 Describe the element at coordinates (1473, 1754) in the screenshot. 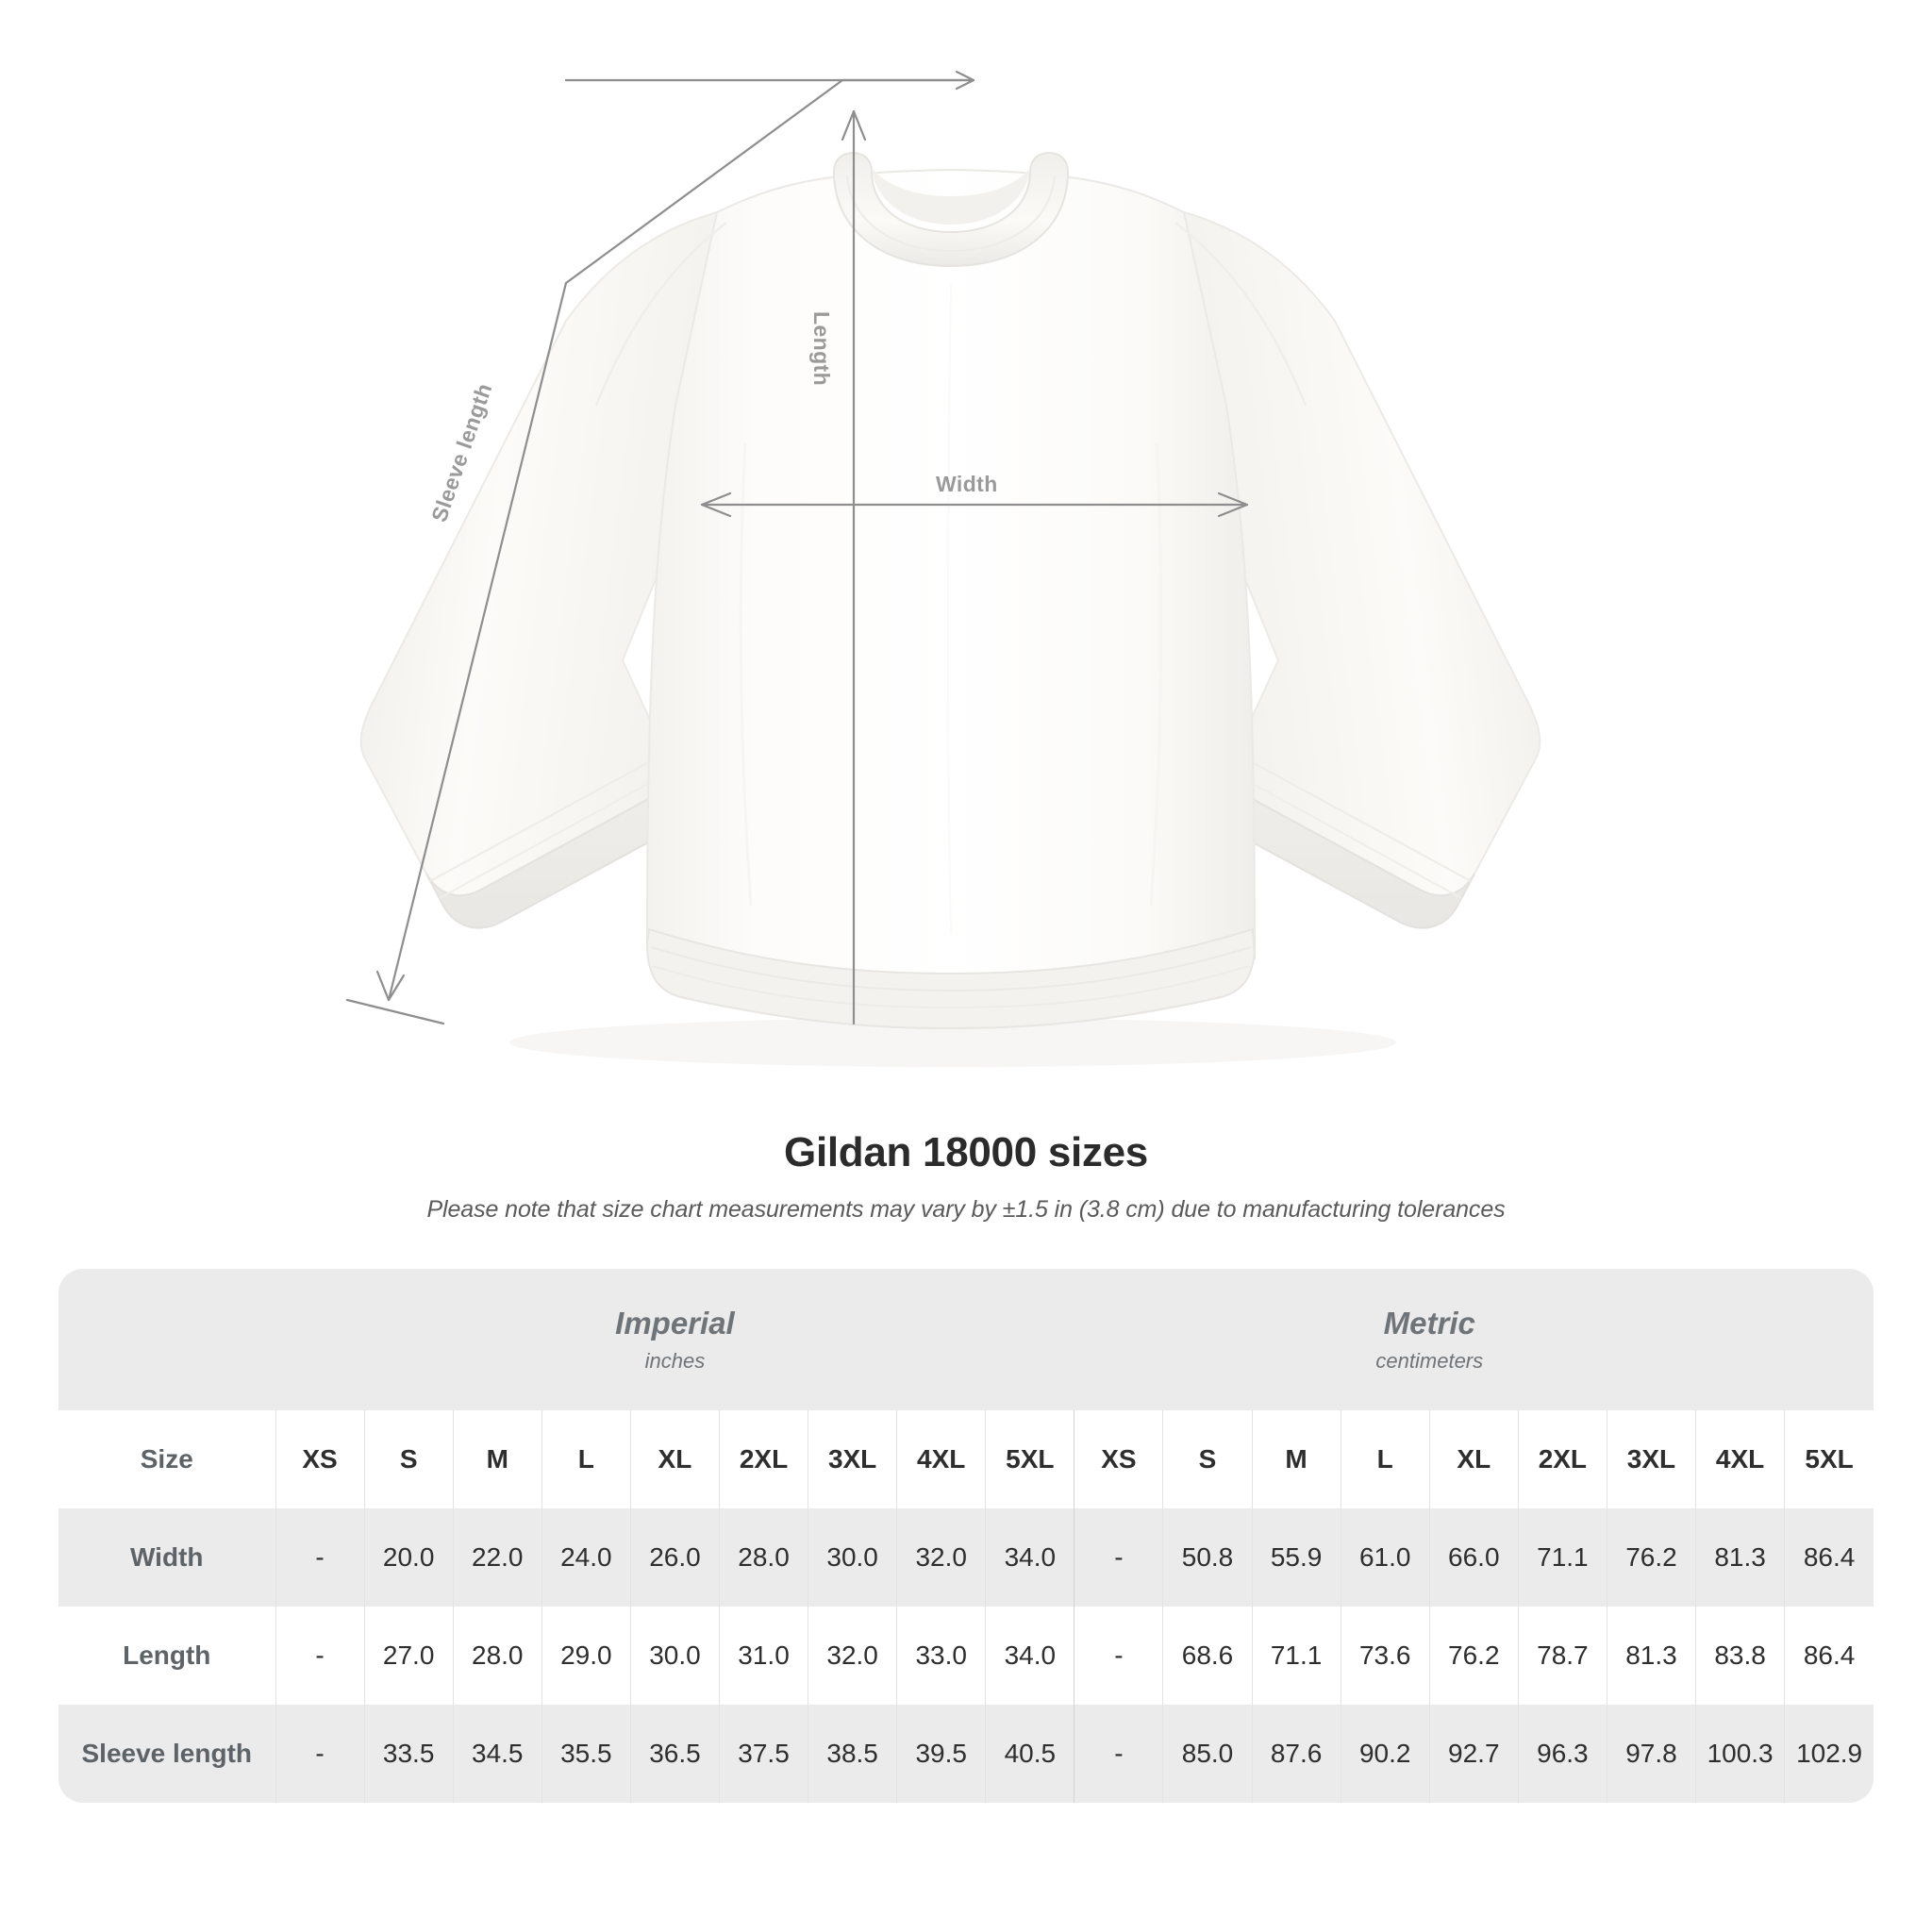

I see `sleeve-metric-xl: 92.7` at that location.